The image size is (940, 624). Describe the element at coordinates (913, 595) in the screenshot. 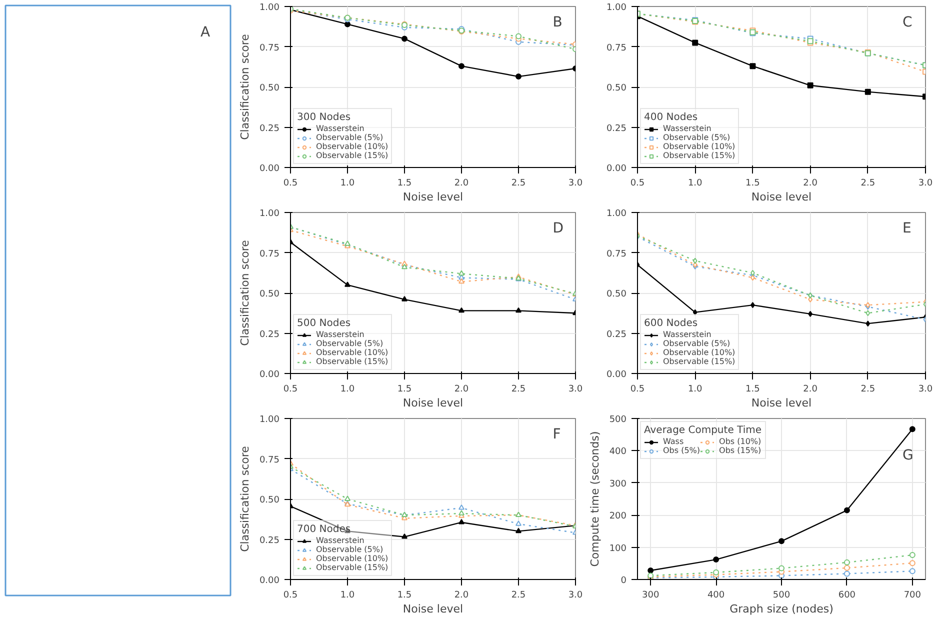

I see `x-tick-label: 700` at that location.